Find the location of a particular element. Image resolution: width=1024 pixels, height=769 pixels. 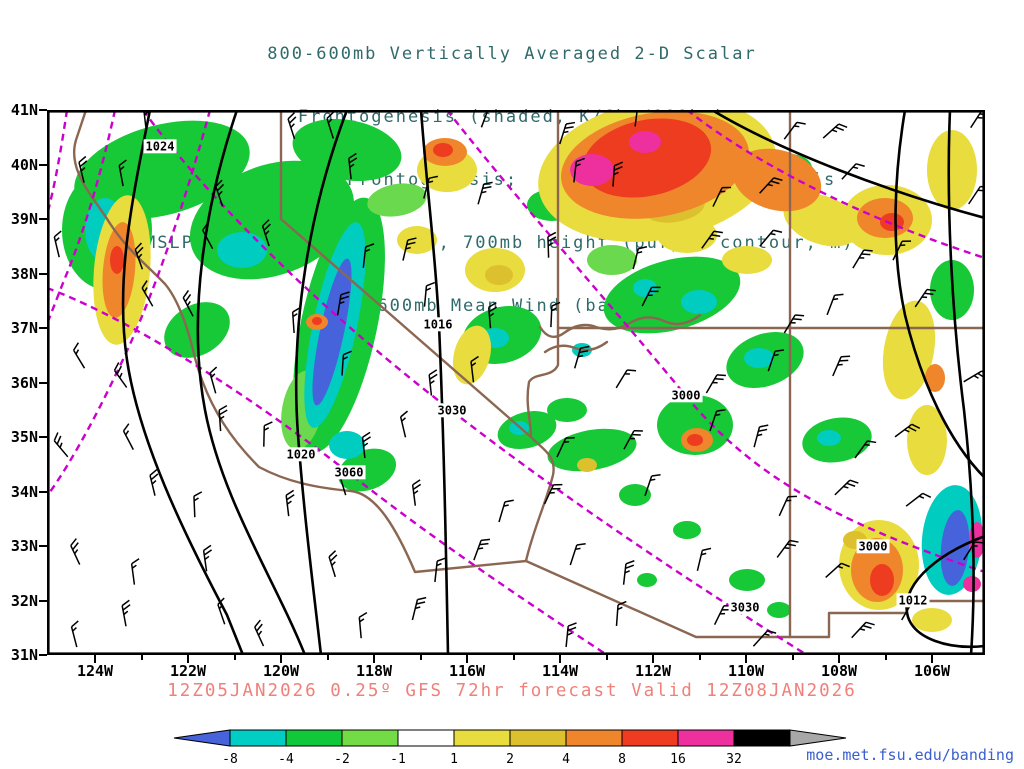

lon-axis-label: 112W is located at coordinates (653, 671).